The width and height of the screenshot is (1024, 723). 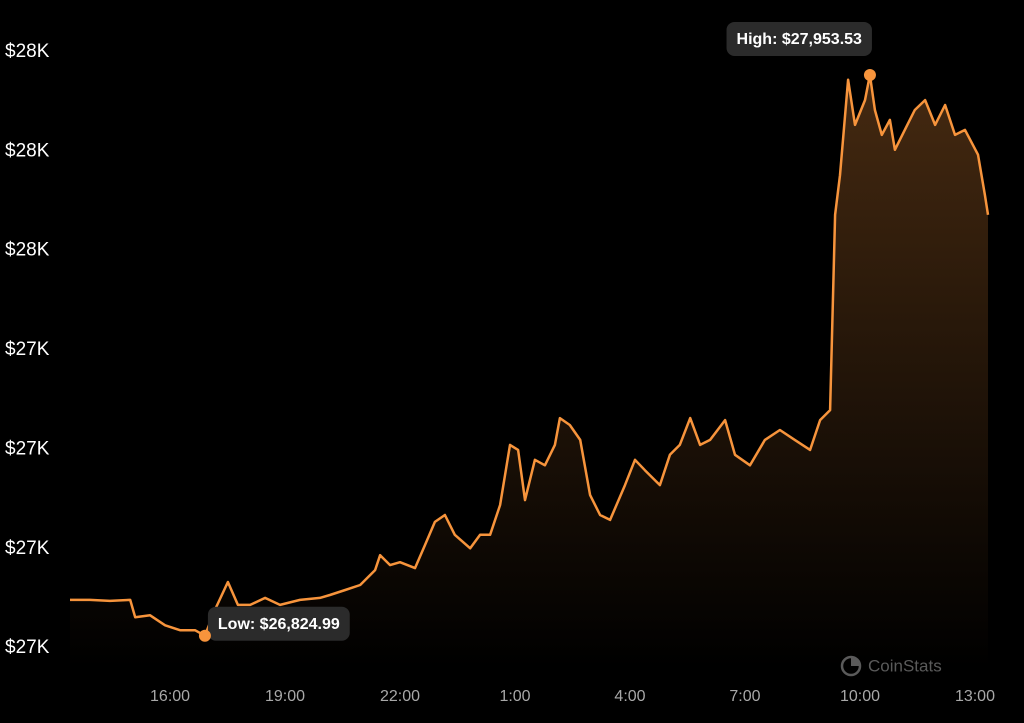 I want to click on x-tick-label: 7:00, so click(x=744, y=696).